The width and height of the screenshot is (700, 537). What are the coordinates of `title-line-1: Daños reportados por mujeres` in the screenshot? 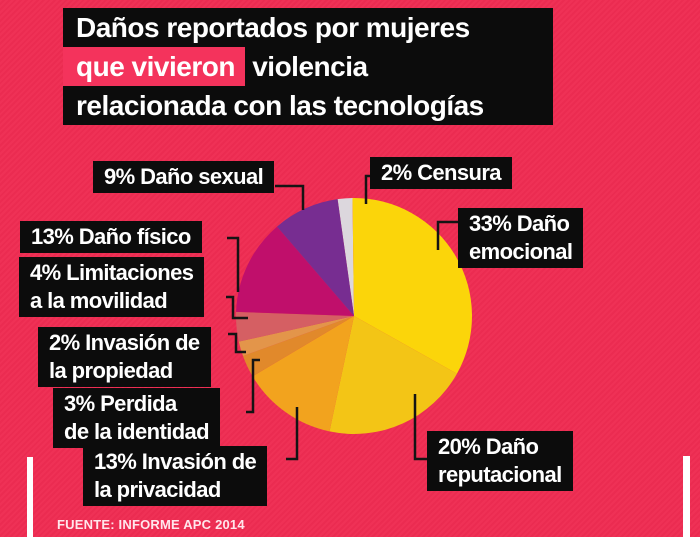 It's located at (308, 27).